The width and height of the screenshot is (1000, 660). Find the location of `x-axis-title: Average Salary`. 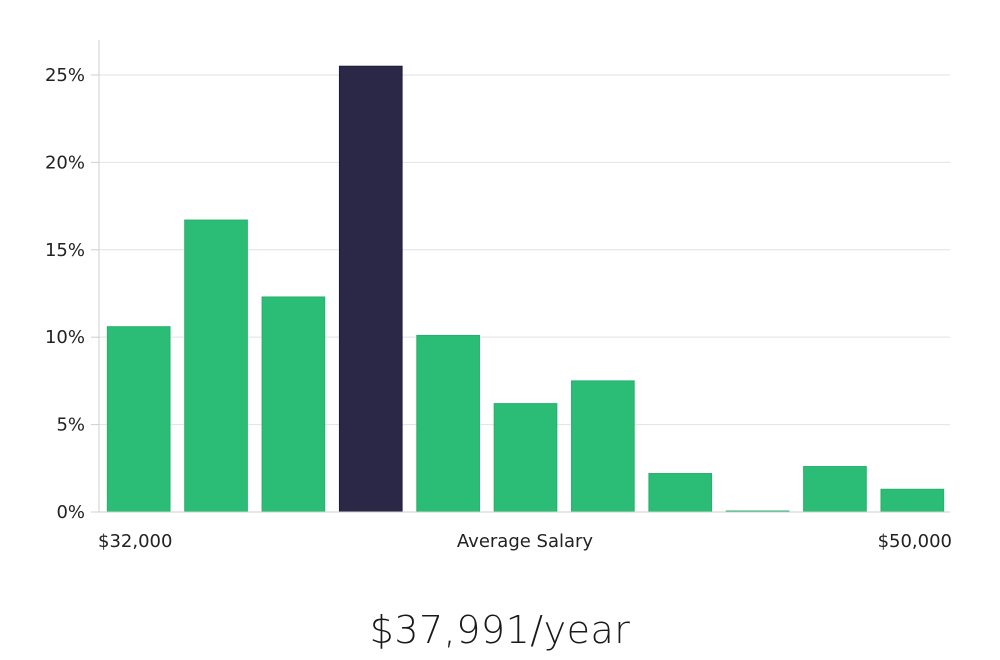

x-axis-title: Average Salary is located at coordinates (525, 541).